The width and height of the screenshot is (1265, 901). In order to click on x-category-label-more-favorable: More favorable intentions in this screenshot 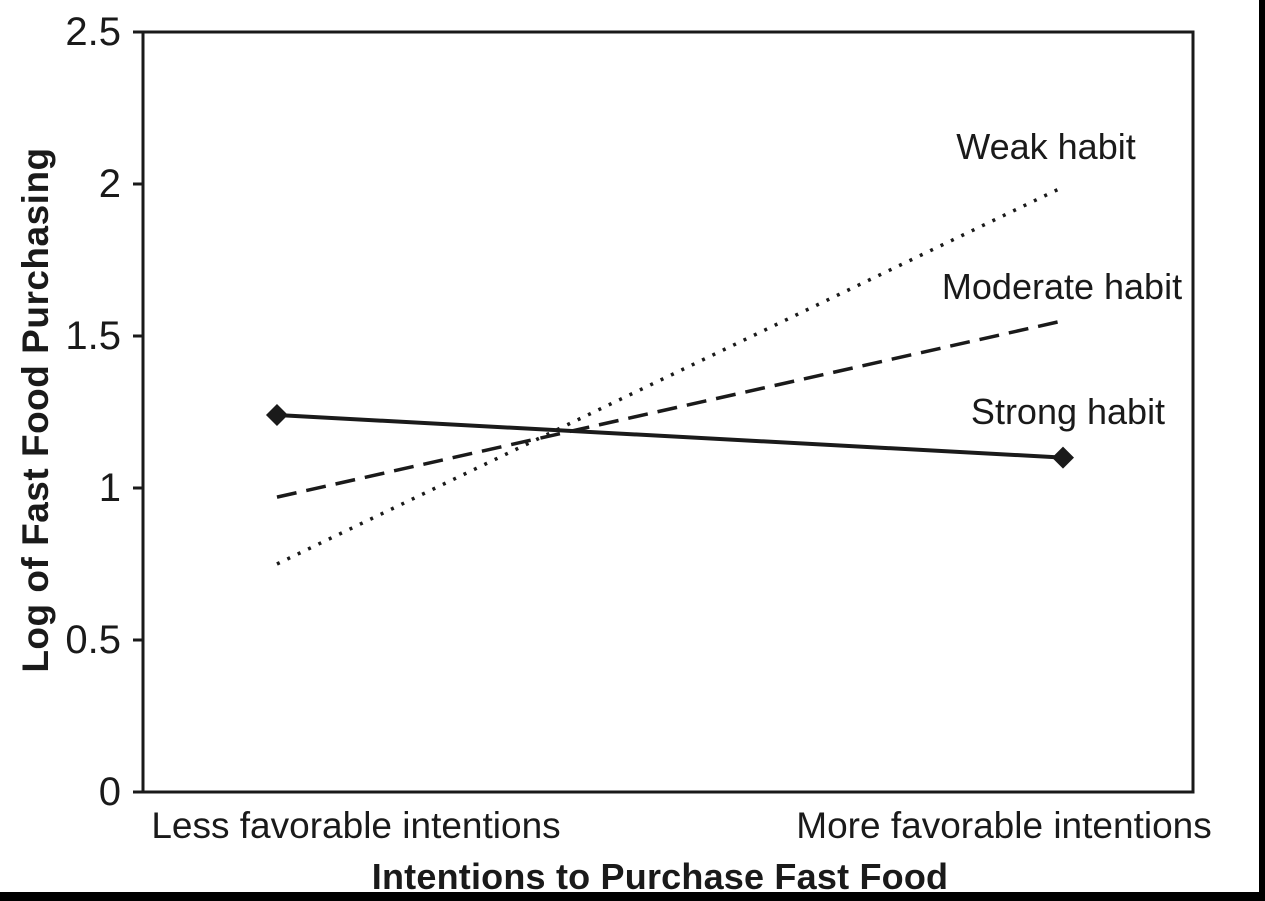, I will do `click(1004, 825)`.